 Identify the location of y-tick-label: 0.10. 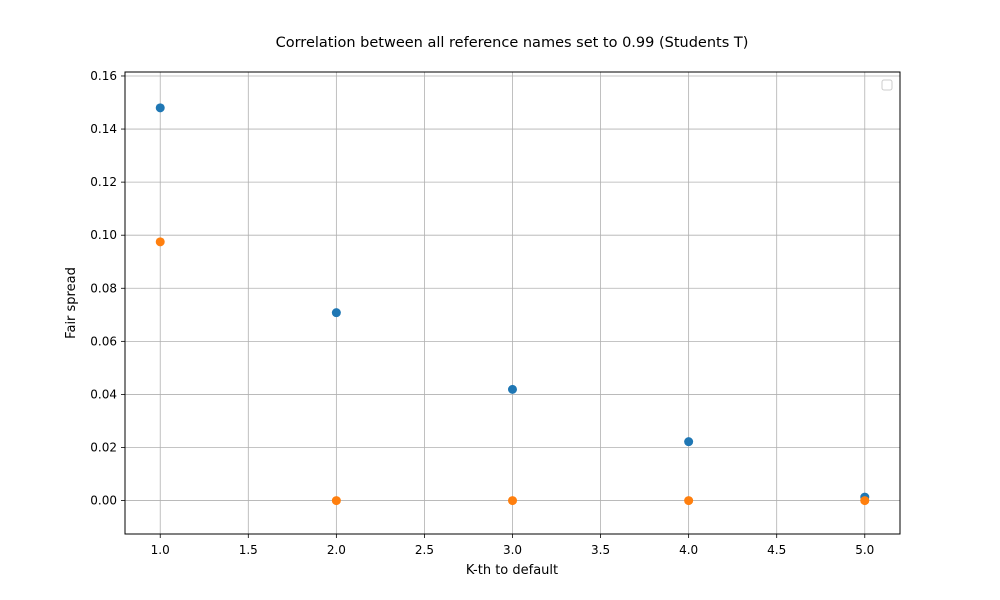
(103, 235).